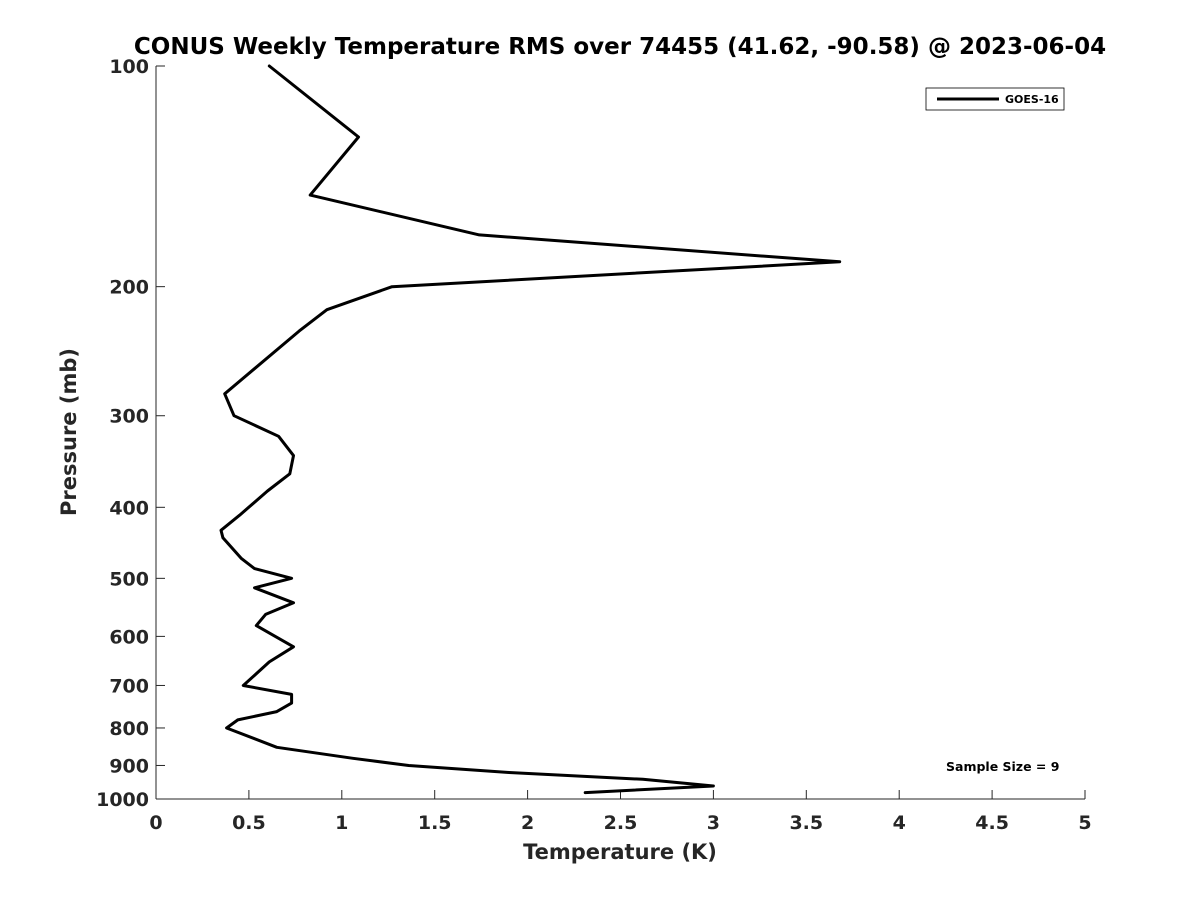 The image size is (1200, 900). Describe the element at coordinates (249, 823) in the screenshot. I see `x-tick-label: 0.5` at that location.